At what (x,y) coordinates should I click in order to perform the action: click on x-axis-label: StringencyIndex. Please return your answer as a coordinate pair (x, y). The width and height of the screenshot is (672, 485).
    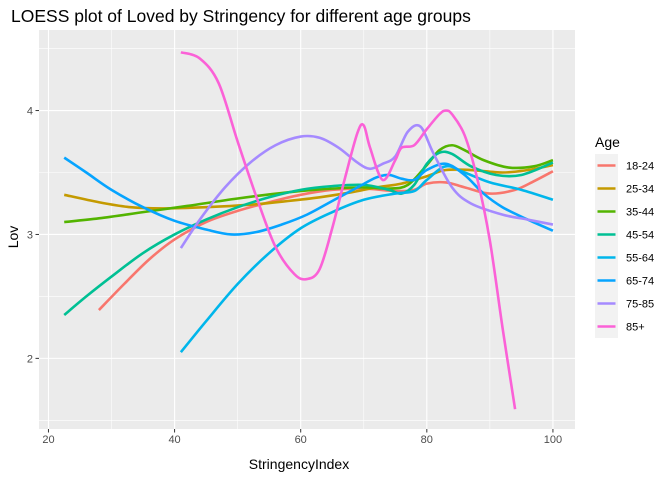
    Looking at the image, I should click on (299, 464).